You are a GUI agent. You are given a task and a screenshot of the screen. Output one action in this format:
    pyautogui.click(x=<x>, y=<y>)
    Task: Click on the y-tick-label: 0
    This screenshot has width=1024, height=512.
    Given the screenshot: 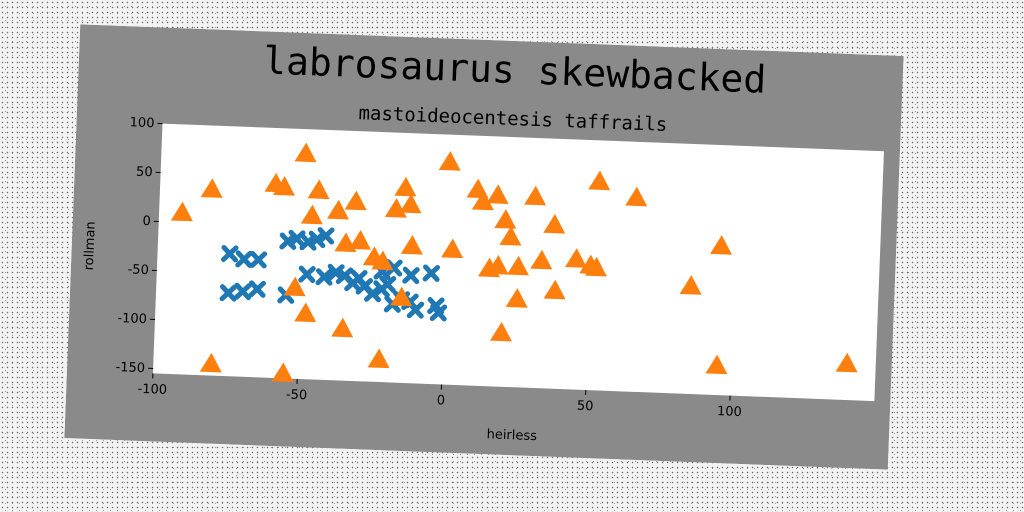 What is the action you would take?
    pyautogui.click(x=146, y=221)
    